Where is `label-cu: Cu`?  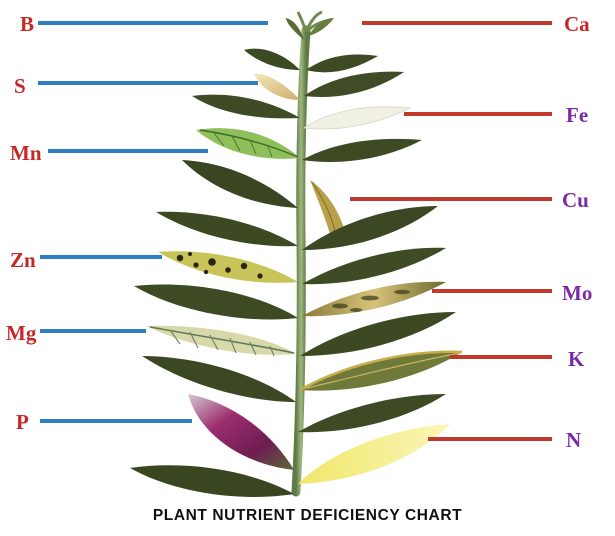 label-cu: Cu is located at coordinates (575, 200).